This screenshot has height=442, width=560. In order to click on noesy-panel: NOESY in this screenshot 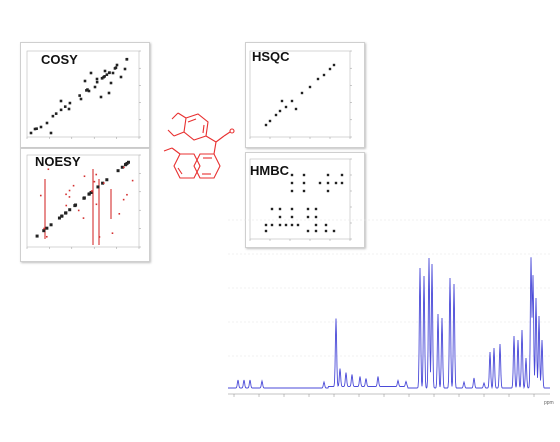, I will do `click(85, 205)`.